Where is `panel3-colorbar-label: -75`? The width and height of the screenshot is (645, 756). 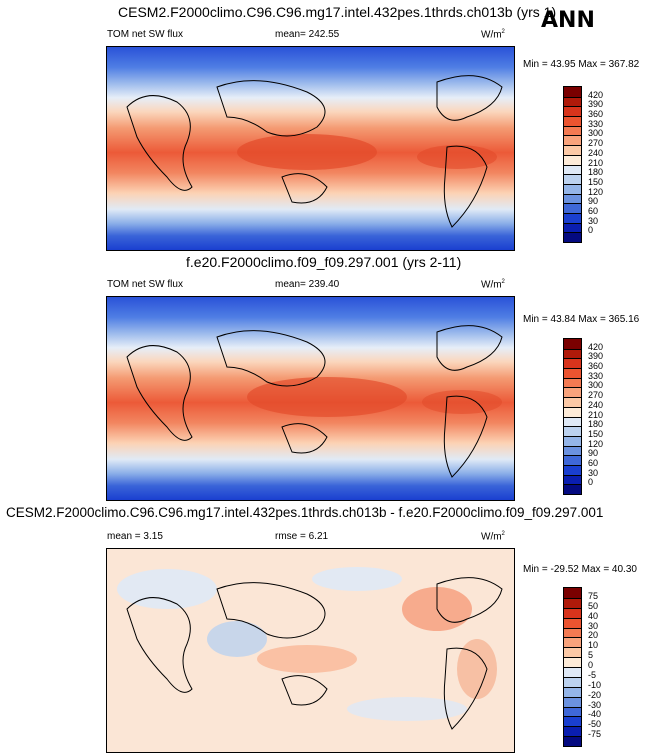
panel3-colorbar-label: -75 is located at coordinates (595, 734).